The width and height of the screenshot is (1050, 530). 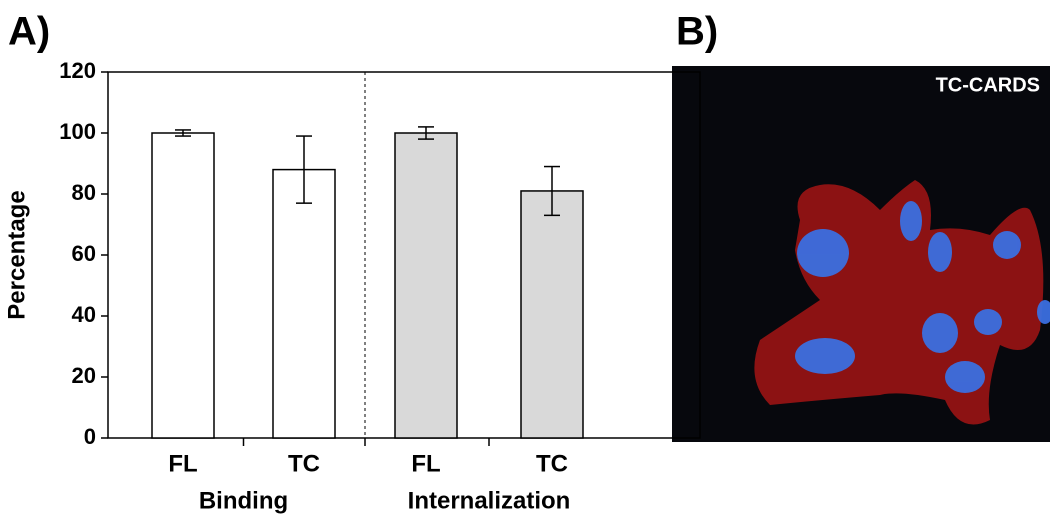 I want to click on panel-label: B), so click(x=697, y=32).